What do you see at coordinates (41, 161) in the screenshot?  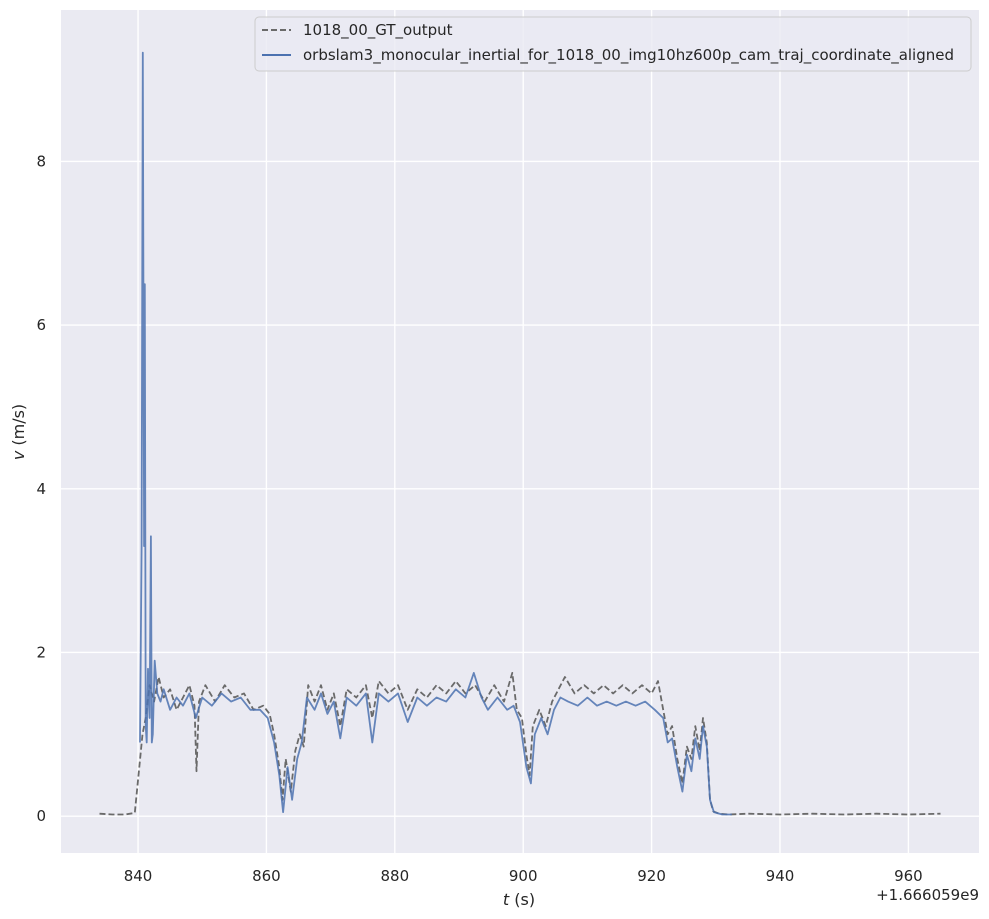 I see `y-tick-label: 8` at bounding box center [41, 161].